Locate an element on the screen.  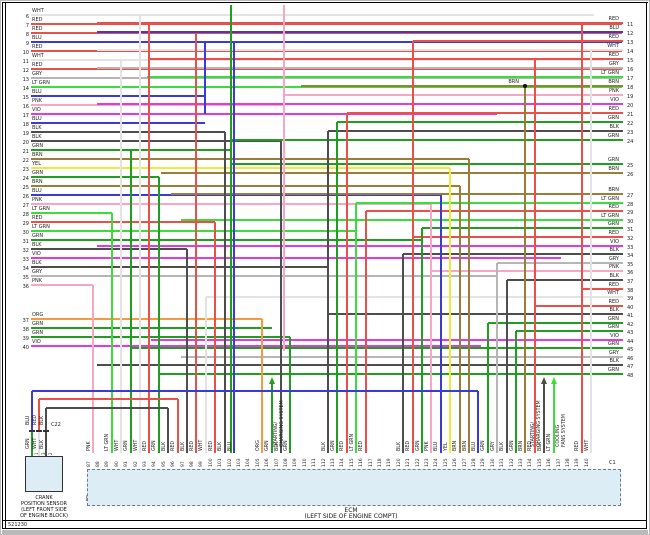
ecm-pin-number: 130 is located at coordinates (493, 462).